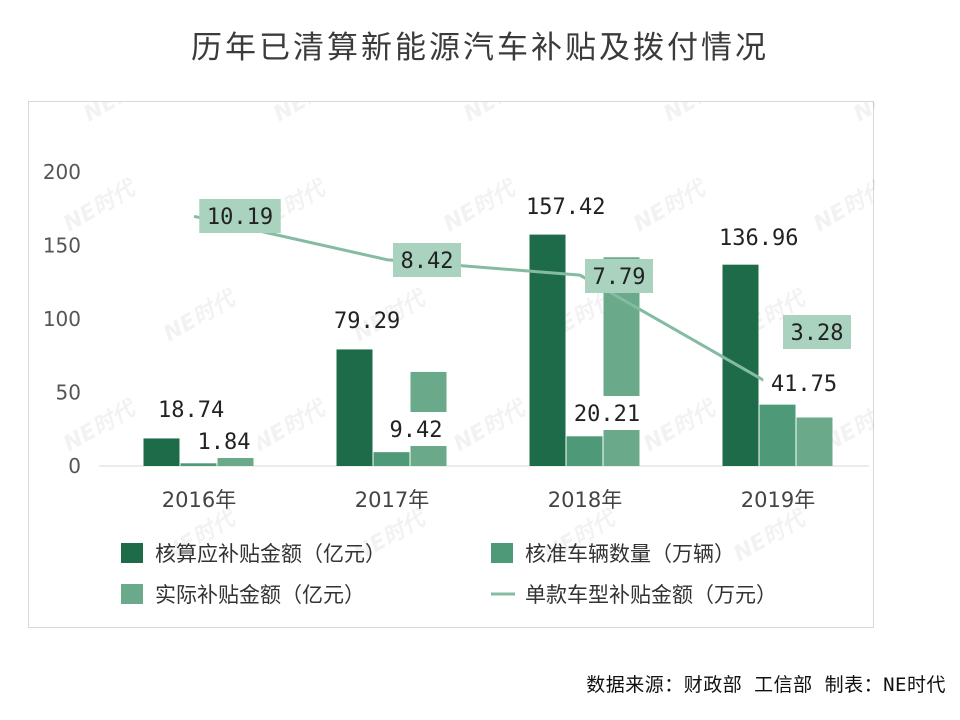 The height and width of the screenshot is (720, 960). I want to click on left-axis-tick-label: 200, so click(62, 172).